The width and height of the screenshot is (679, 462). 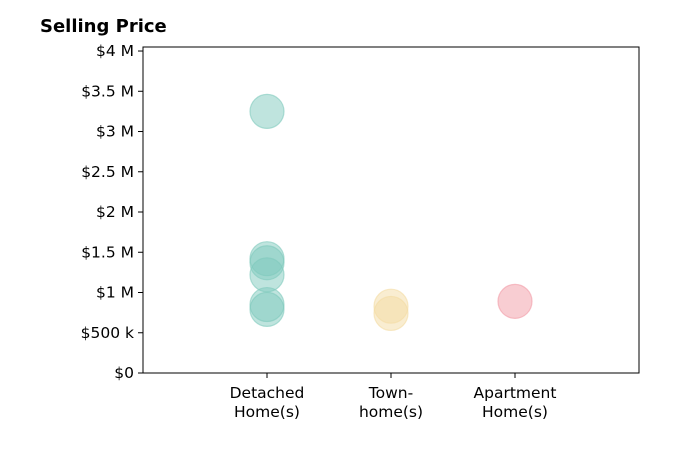 I want to click on y-tick-label: $2 M, so click(x=115, y=212).